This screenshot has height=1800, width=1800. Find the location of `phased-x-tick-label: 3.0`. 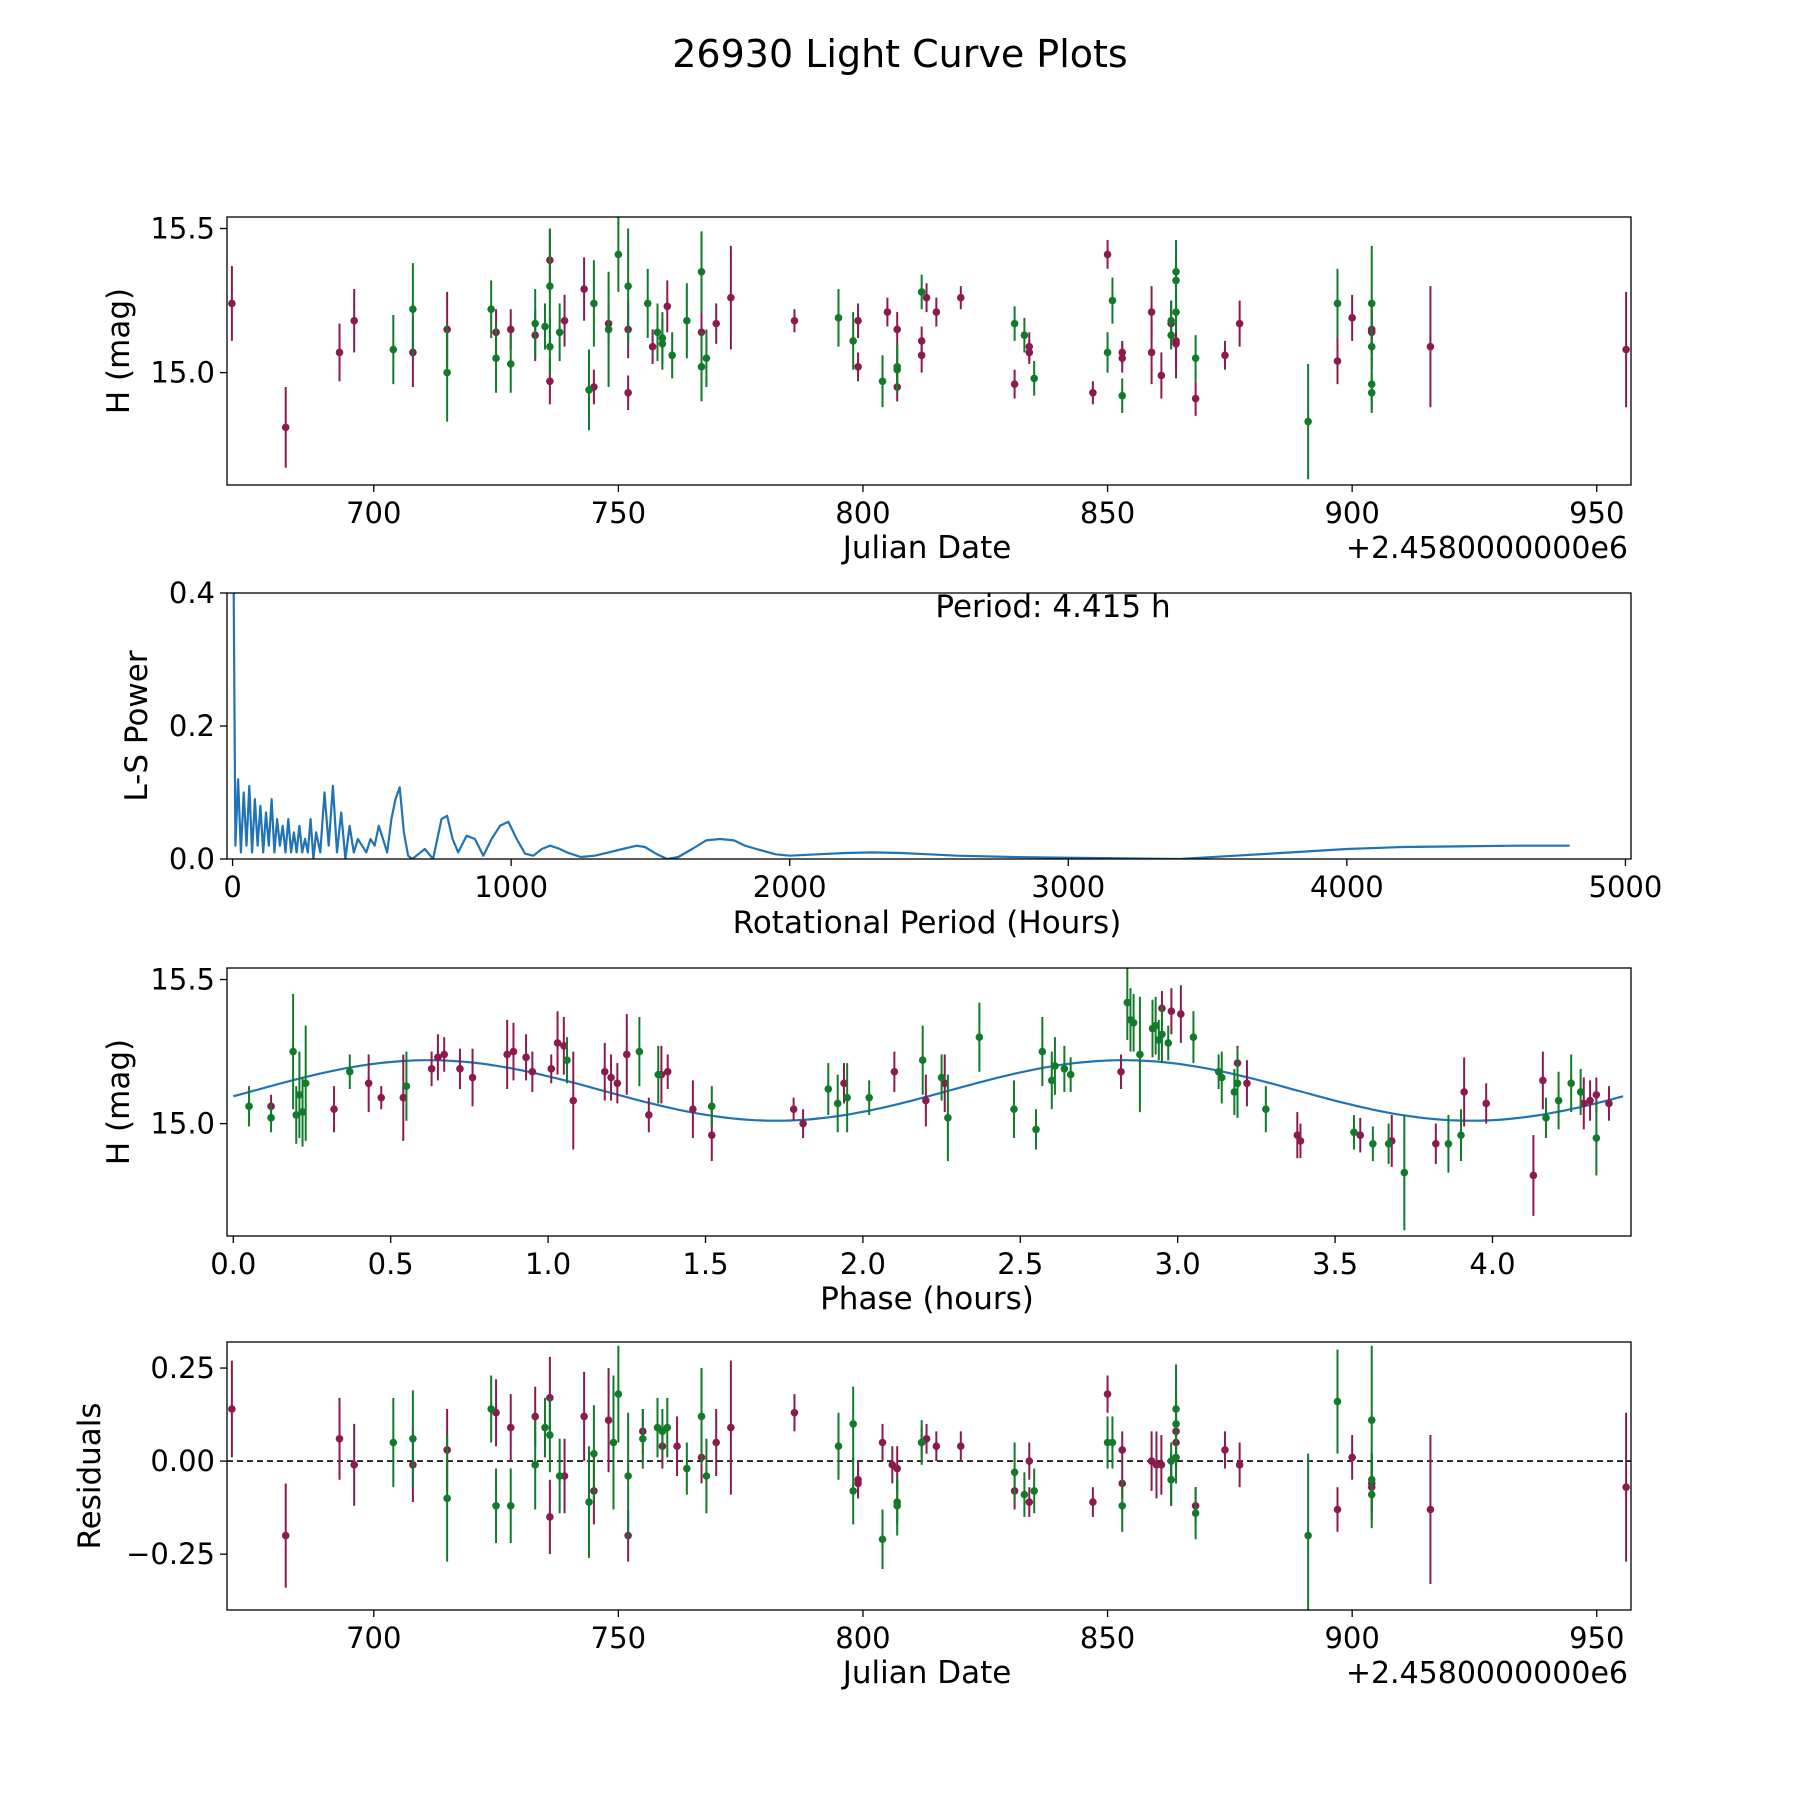

phased-x-tick-label: 3.0 is located at coordinates (1178, 1264).